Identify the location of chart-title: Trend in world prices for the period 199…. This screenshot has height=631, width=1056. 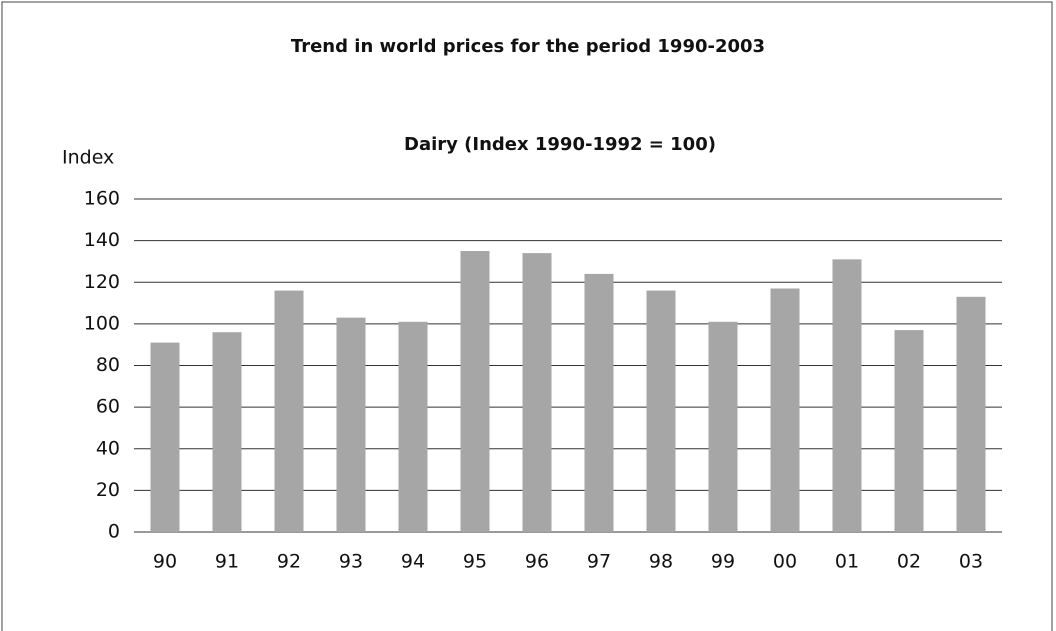
(528, 46).